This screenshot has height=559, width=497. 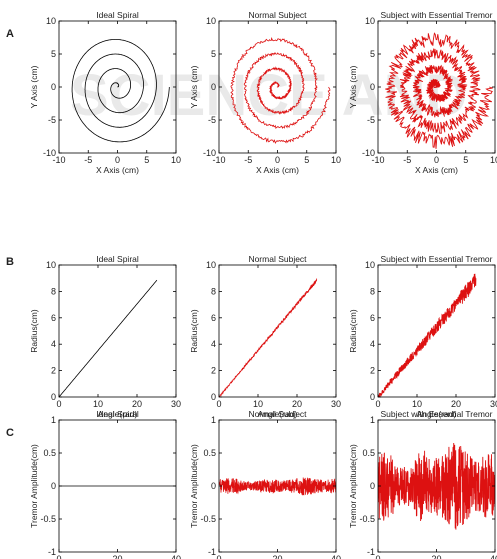 What do you see at coordinates (10, 34) in the screenshot?
I see `row-label: A` at bounding box center [10, 34].